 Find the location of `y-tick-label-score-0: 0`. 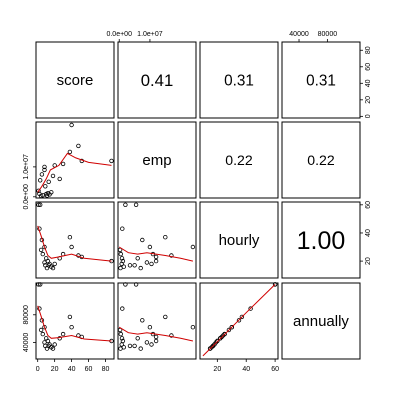

y-tick-label-score-0: 0 is located at coordinates (368, 116).